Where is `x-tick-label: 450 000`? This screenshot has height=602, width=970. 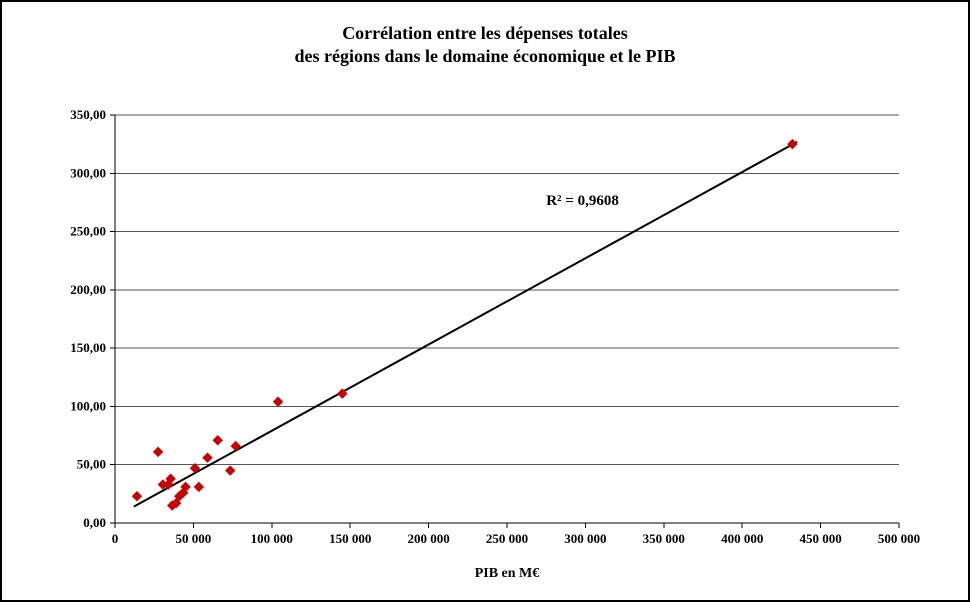
x-tick-label: 450 000 is located at coordinates (820, 538).